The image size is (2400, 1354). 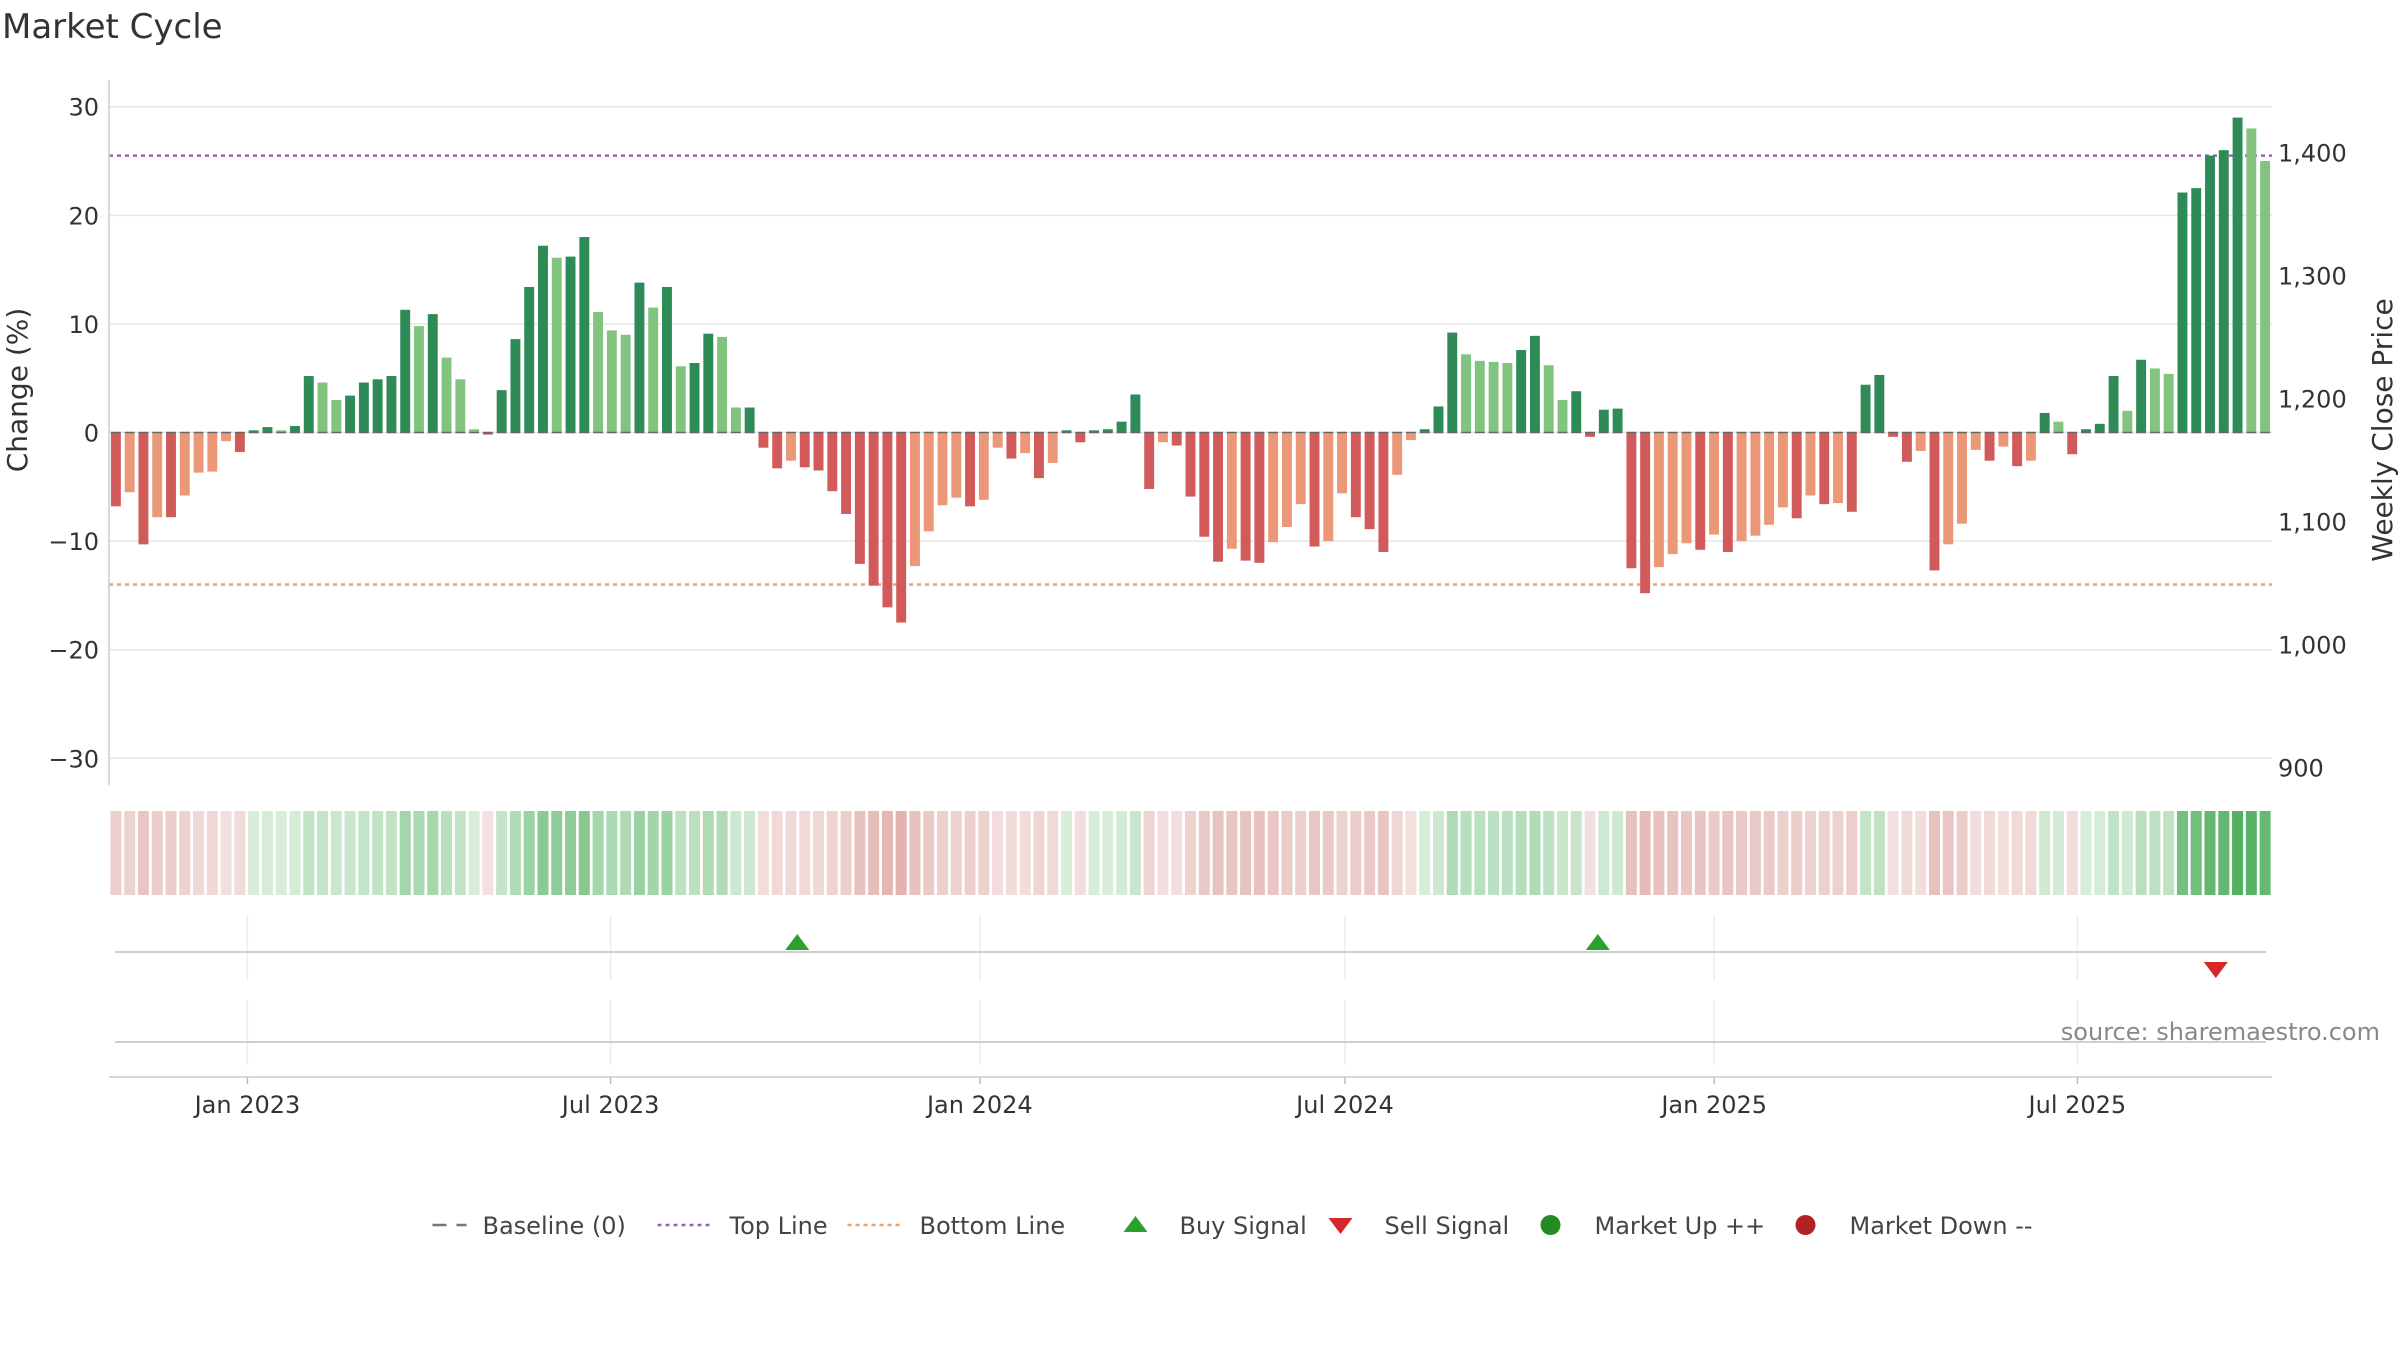 What do you see at coordinates (610, 1105) in the screenshot?
I see `x-tick-label: Jul 2023` at bounding box center [610, 1105].